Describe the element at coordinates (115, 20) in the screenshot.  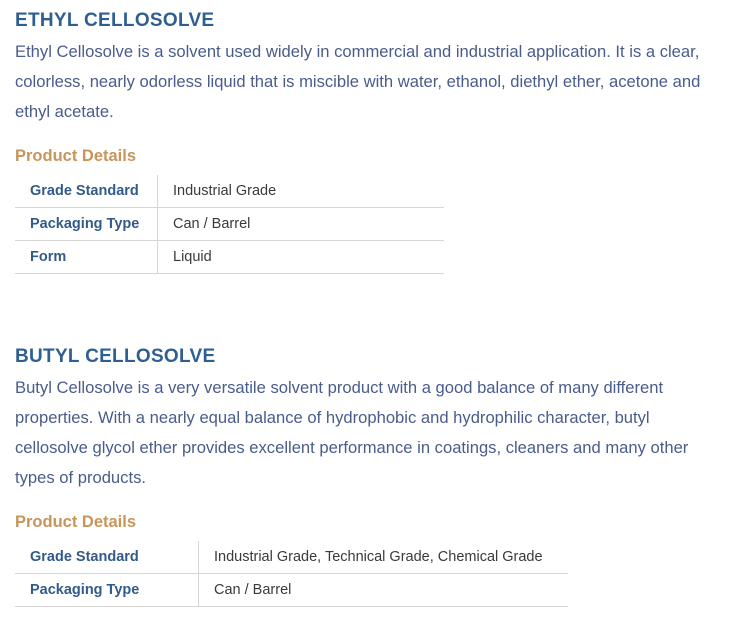
I see `product-title: ETHYL CELLOSOLVE` at that location.